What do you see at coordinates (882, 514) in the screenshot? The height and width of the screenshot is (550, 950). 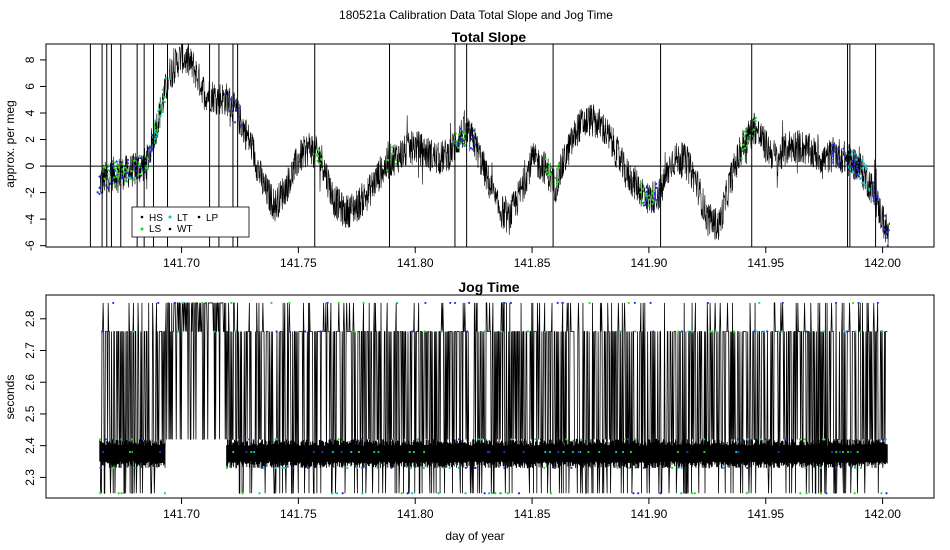 I see `x-tick-label: 142.00` at bounding box center [882, 514].